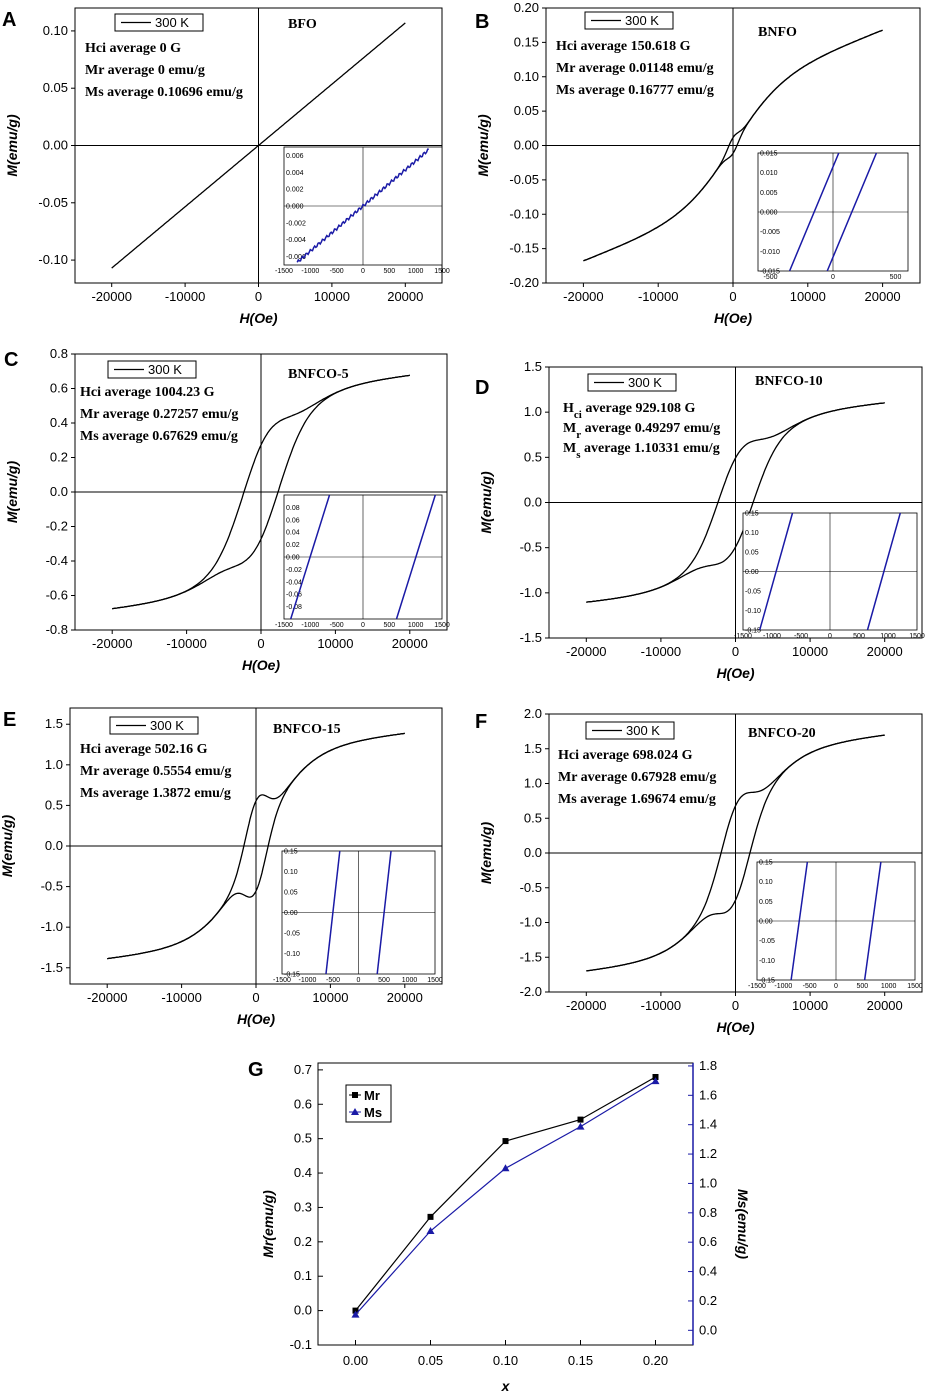  What do you see at coordinates (770, 232) in the screenshot?
I see `inset-y-tick-label: -0.005` at bounding box center [770, 232].